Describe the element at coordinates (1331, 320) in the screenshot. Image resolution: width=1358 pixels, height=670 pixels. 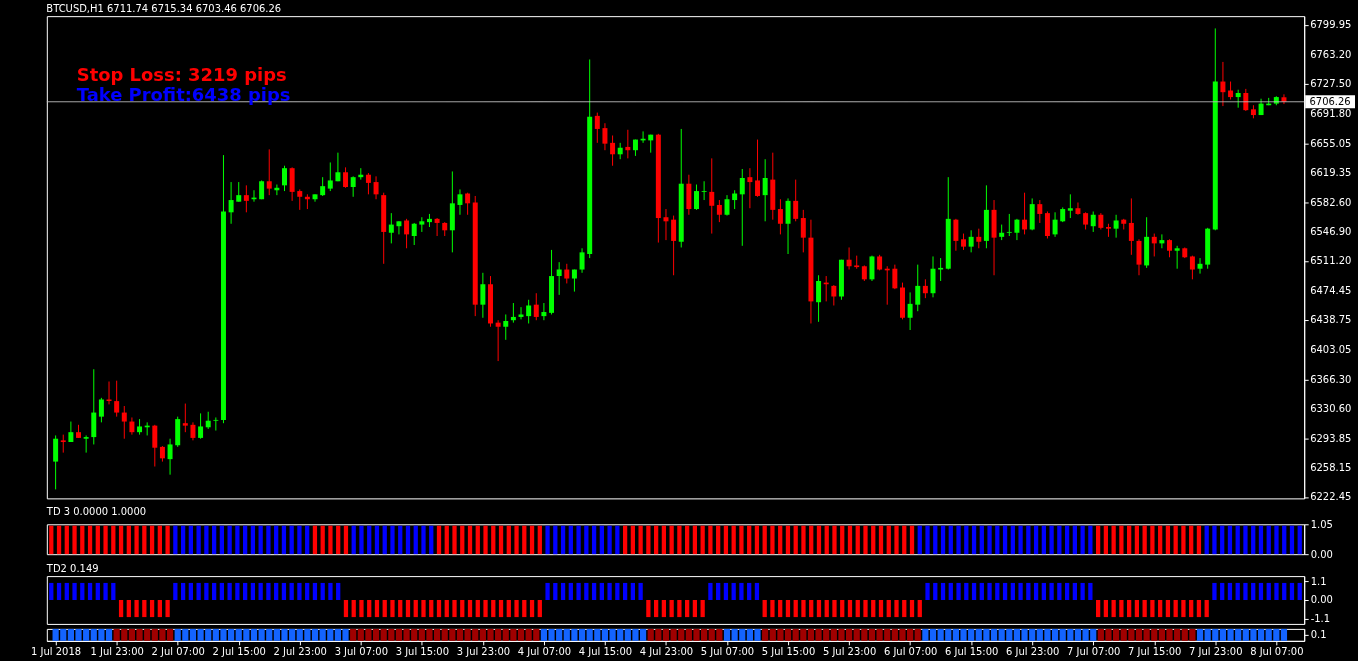
I see `y-tick-label: 6438.75` at that location.